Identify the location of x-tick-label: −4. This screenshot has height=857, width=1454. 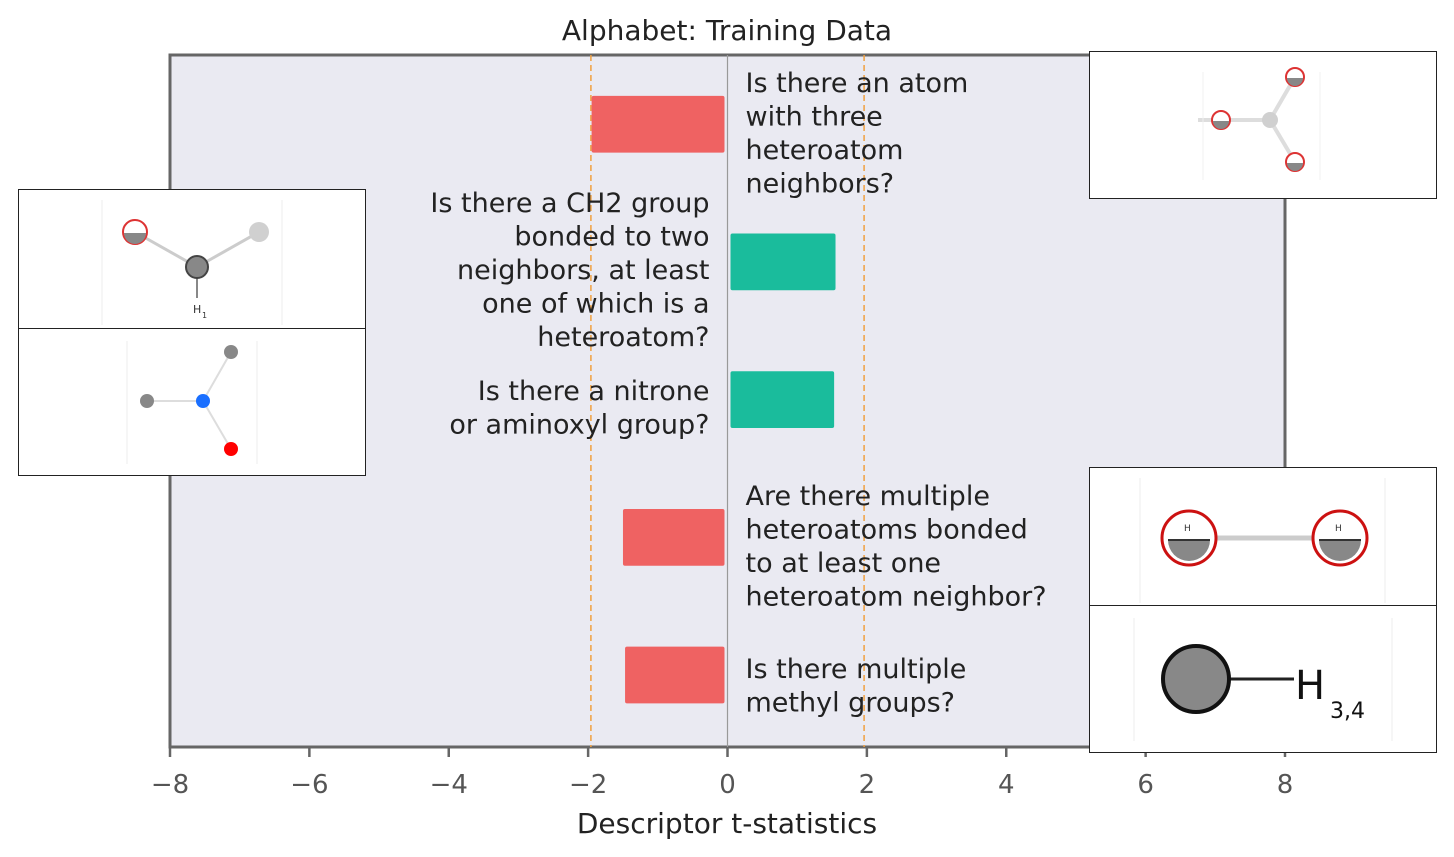
(449, 785).